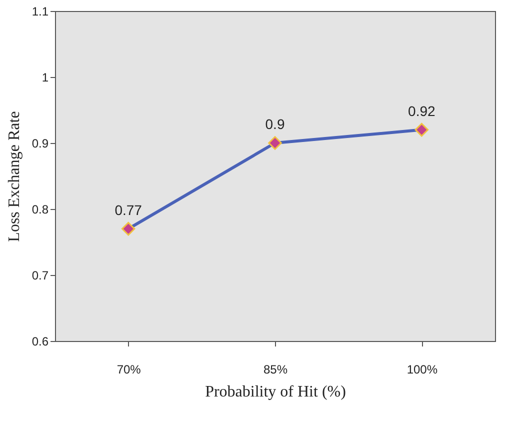  What do you see at coordinates (128, 210) in the screenshot?
I see `data-label: 0.77` at bounding box center [128, 210].